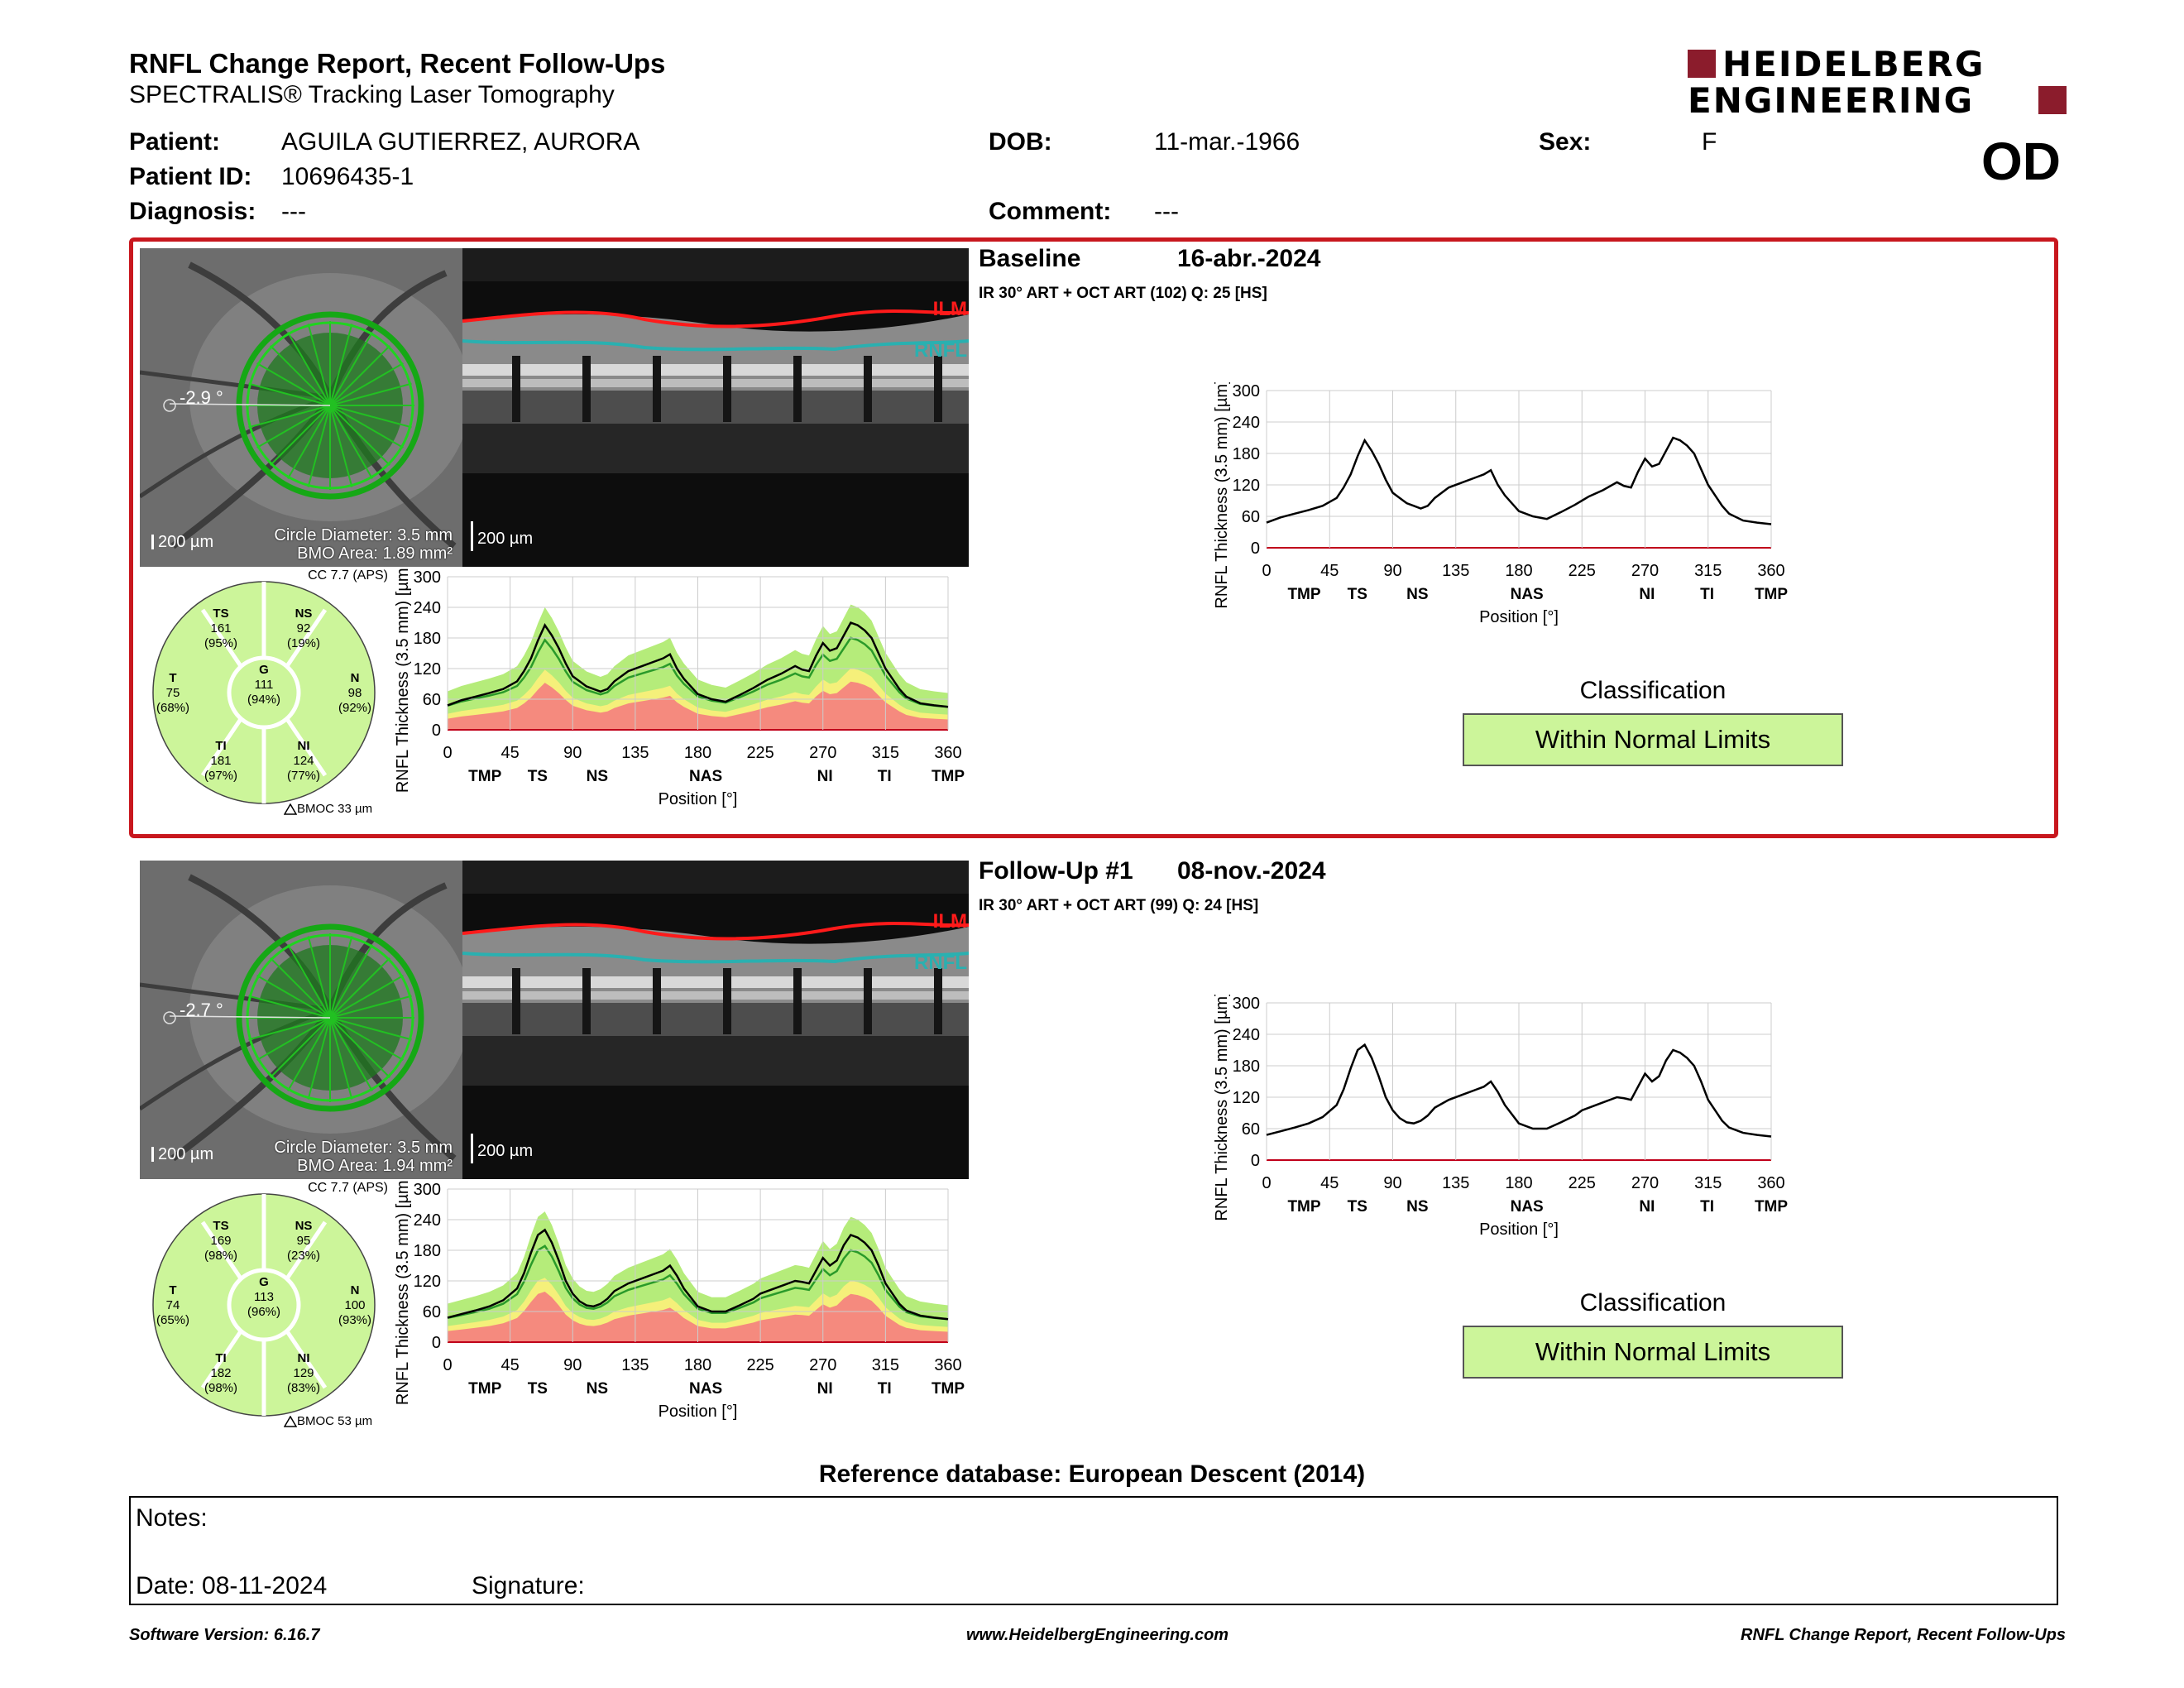 The image size is (2184, 1688). Describe the element at coordinates (1097, 1635) in the screenshot. I see `website: www.HeidelbergEngineering.com` at that location.